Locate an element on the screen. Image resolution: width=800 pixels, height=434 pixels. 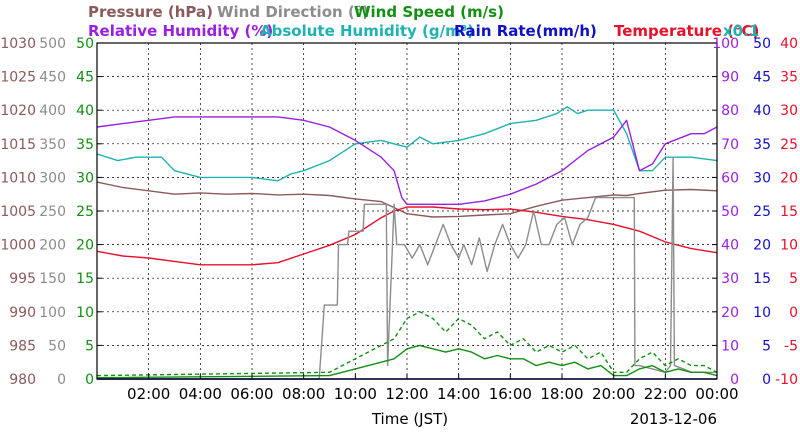
y-tick-label: -10 is located at coordinates (786, 380).